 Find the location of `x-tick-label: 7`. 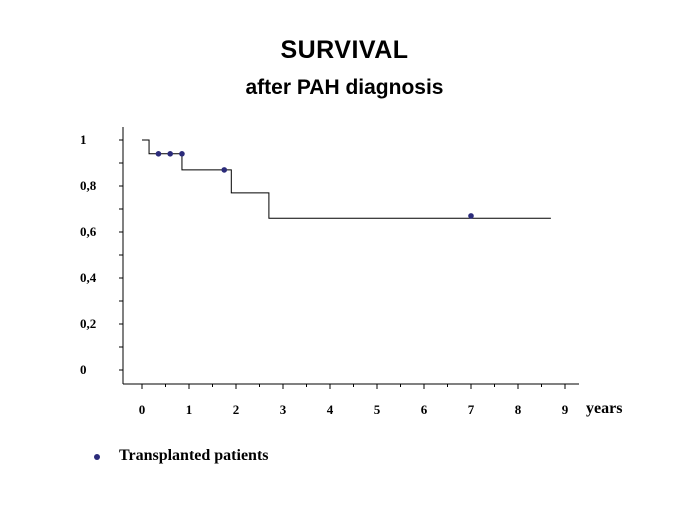

x-tick-label: 7 is located at coordinates (471, 409).